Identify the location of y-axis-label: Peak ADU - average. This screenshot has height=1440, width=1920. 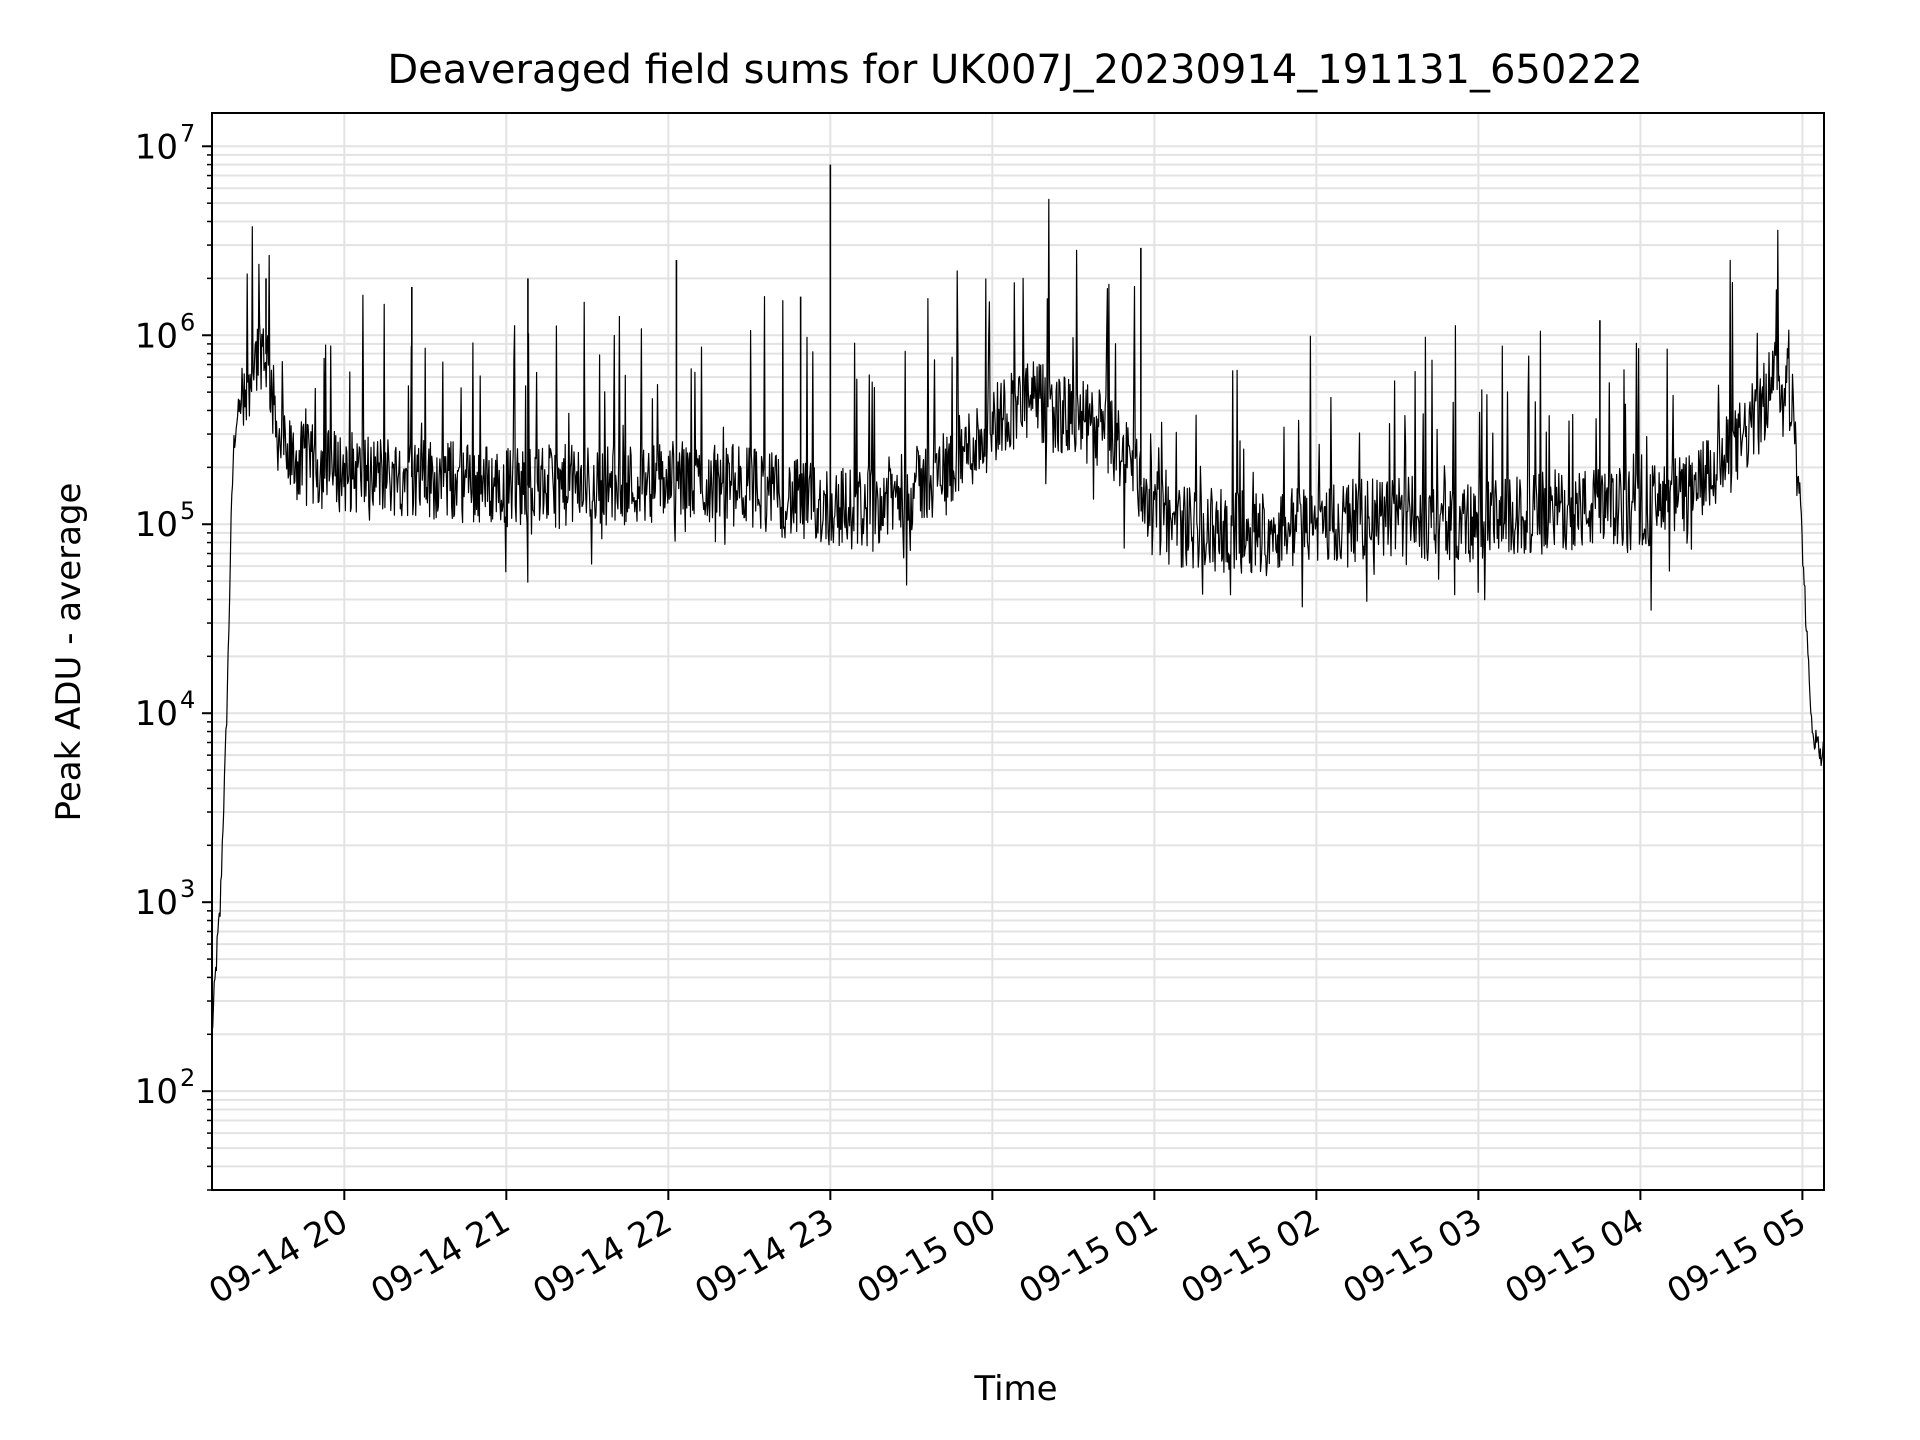
(69, 652).